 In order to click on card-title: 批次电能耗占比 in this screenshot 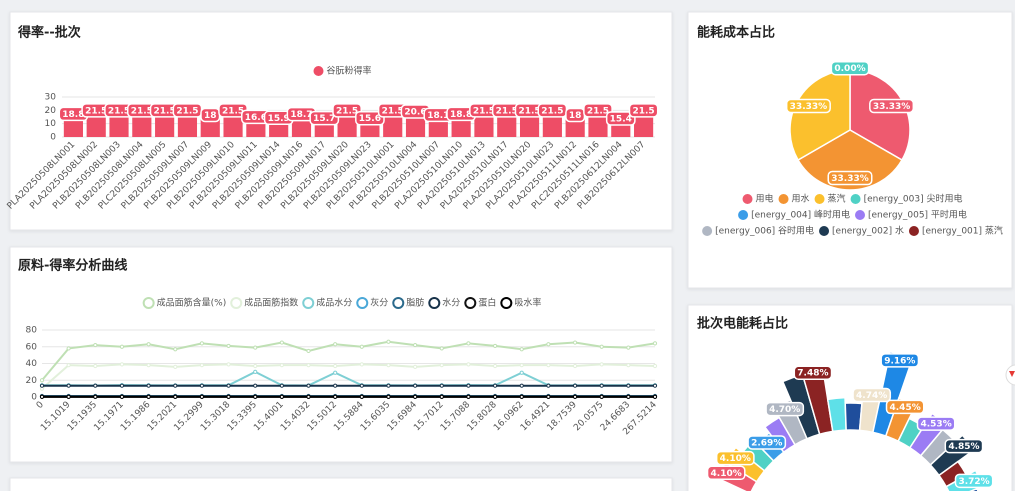, I will do `click(742, 324)`.